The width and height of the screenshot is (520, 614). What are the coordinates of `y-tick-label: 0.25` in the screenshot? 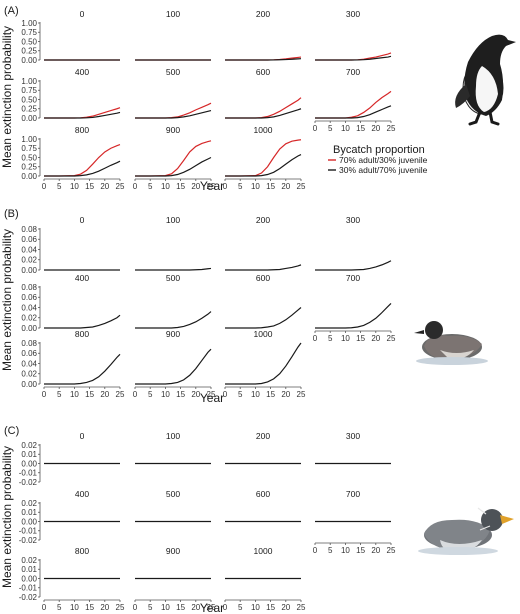 It's located at (29, 167).